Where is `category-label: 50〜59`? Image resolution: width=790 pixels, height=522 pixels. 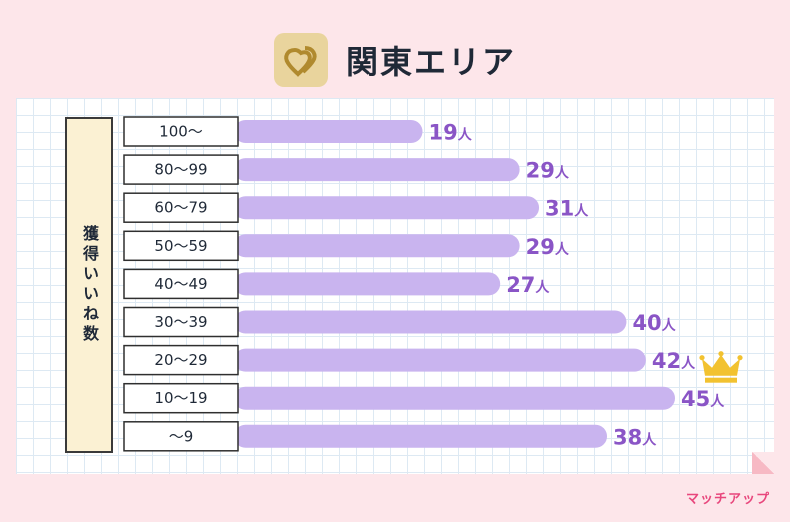 category-label: 50〜59 is located at coordinates (180, 246).